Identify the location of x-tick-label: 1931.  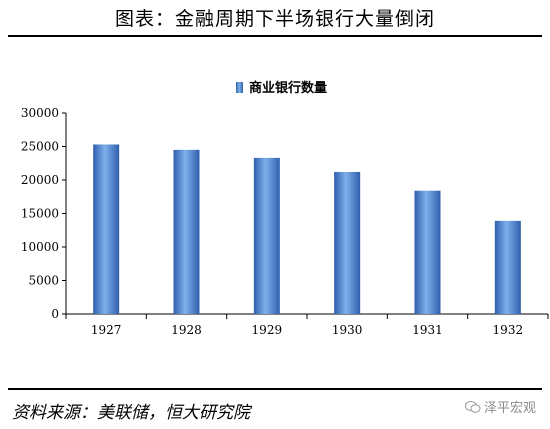
(427, 330).